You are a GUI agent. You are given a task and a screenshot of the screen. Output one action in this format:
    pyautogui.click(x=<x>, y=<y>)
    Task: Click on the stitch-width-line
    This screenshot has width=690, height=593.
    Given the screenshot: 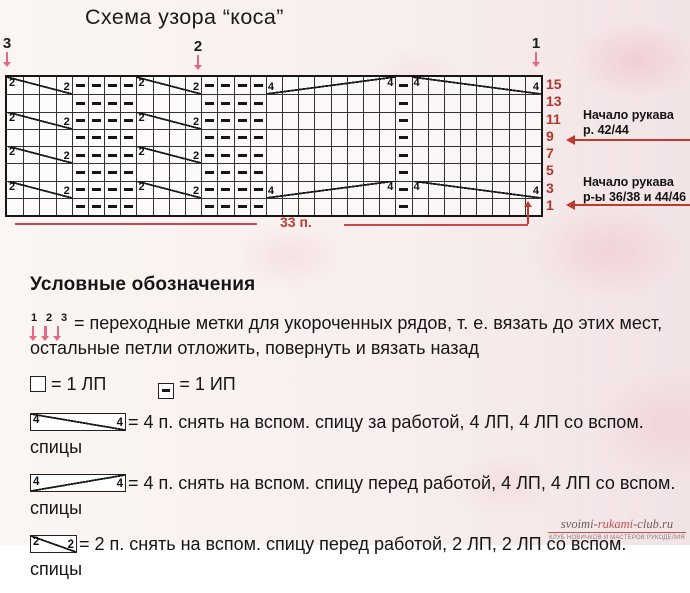 What is the action you would take?
    pyautogui.click(x=136, y=224)
    